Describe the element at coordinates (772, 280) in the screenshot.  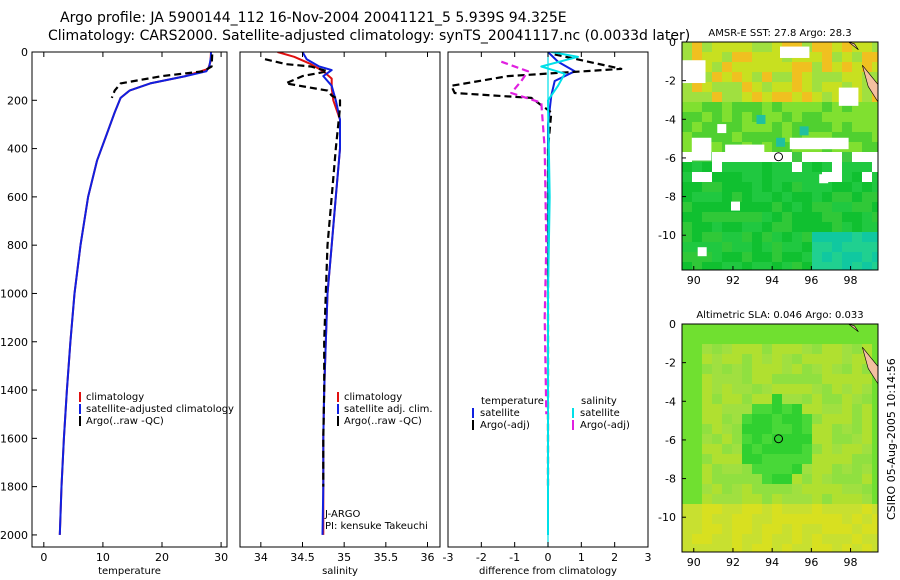
I see `x-tick-label: 94` at that location.